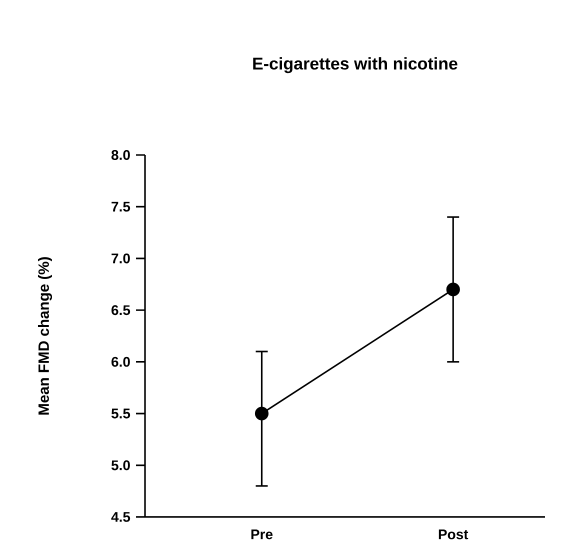 The height and width of the screenshot is (560, 563). Describe the element at coordinates (121, 310) in the screenshot. I see `y-tick-label: 6.5` at that location.